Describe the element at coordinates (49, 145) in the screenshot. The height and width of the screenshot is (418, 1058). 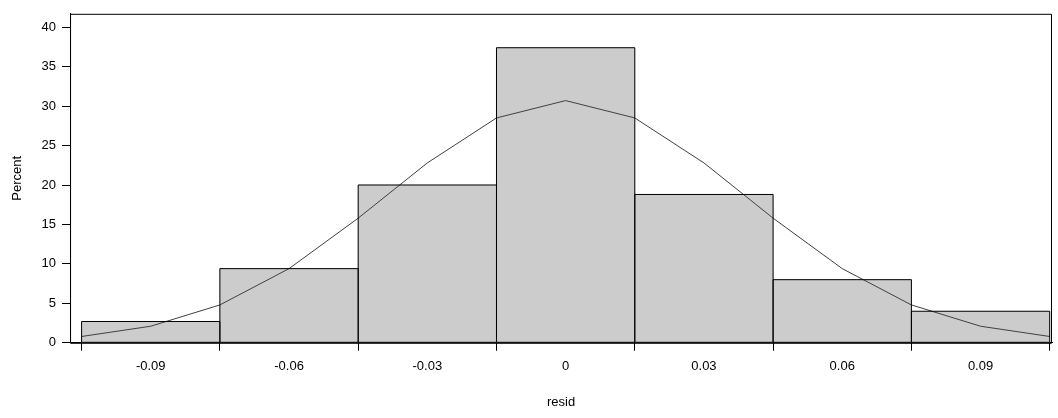
I see `y-tick-label: 25` at that location.